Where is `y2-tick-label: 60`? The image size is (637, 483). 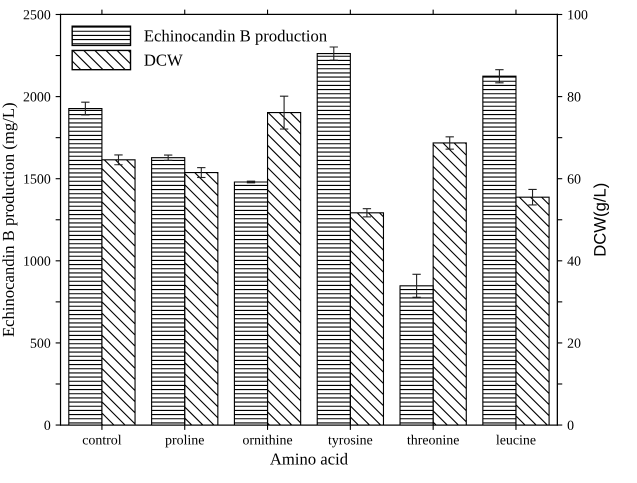
y2-tick-label: 60 is located at coordinates (574, 179).